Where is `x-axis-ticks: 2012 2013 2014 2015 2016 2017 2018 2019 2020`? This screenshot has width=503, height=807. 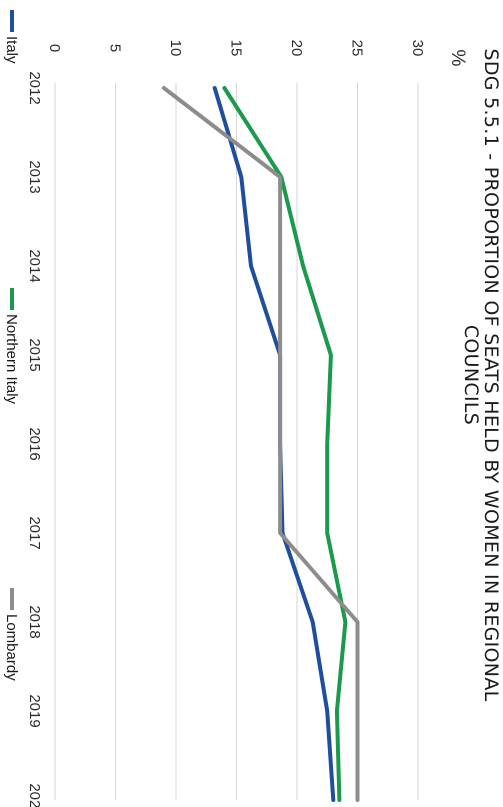 x-axis-ticks: 2012 2013 2014 2015 2016 2017 2018 2019 2020 is located at coordinates (34, 439).